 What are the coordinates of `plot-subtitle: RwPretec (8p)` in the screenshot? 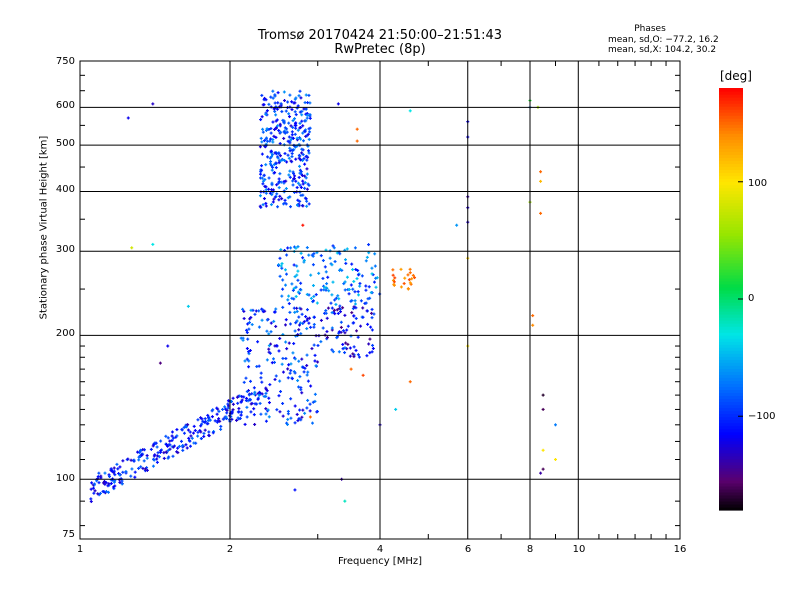 It's located at (380, 49).